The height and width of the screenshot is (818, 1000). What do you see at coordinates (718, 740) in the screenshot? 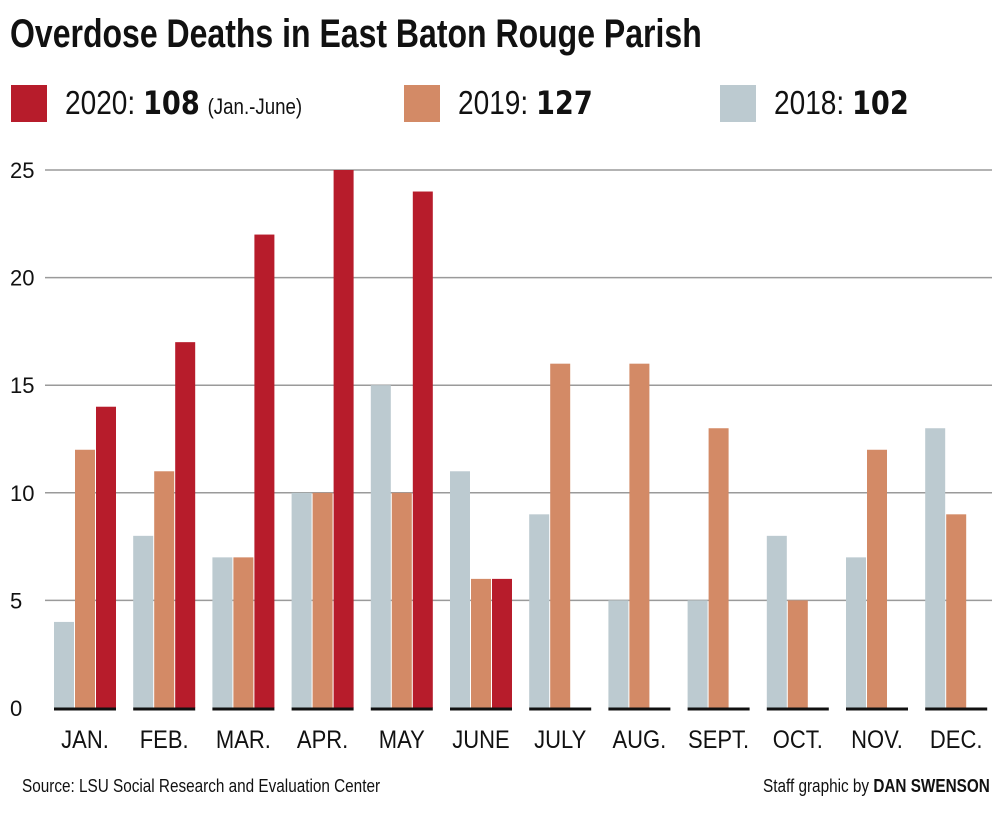
I see `x-tick-label: SEPT.` at bounding box center [718, 740].